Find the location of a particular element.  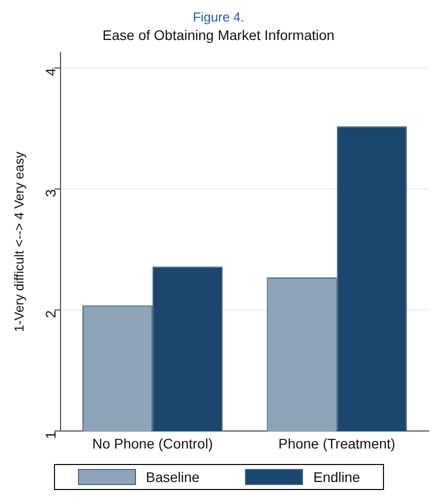

y-axis-title: 1-Very difficult <--> 4 Very easy is located at coordinates (18, 241).